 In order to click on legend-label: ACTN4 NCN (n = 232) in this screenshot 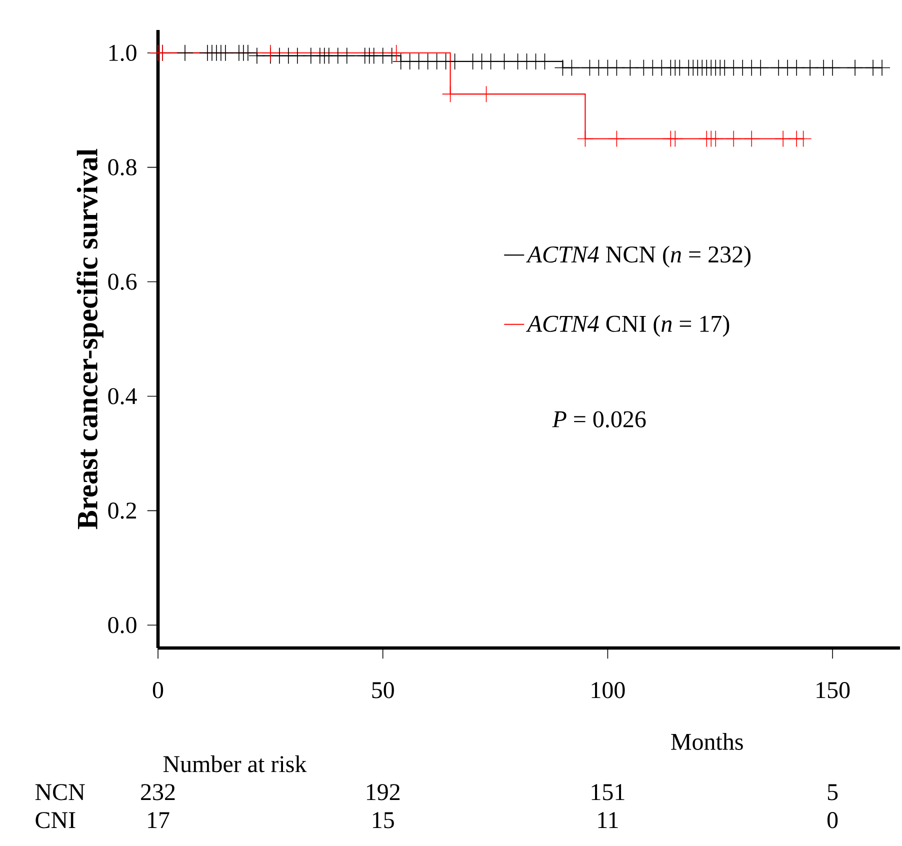, I will do `click(638, 257)`.